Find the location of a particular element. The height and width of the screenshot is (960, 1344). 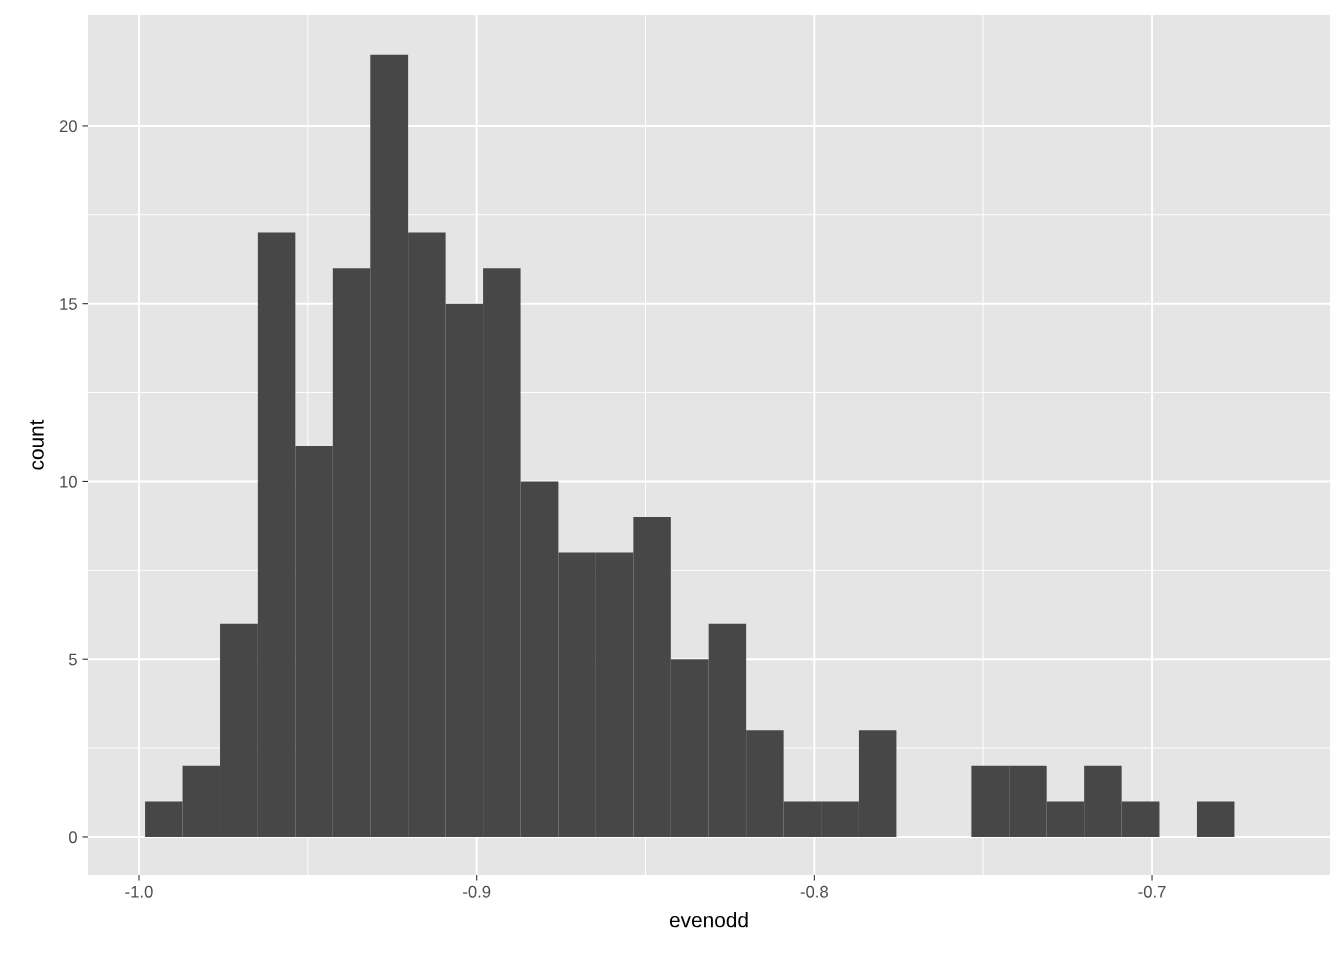

y-tick-label: 10 is located at coordinates (68, 481).